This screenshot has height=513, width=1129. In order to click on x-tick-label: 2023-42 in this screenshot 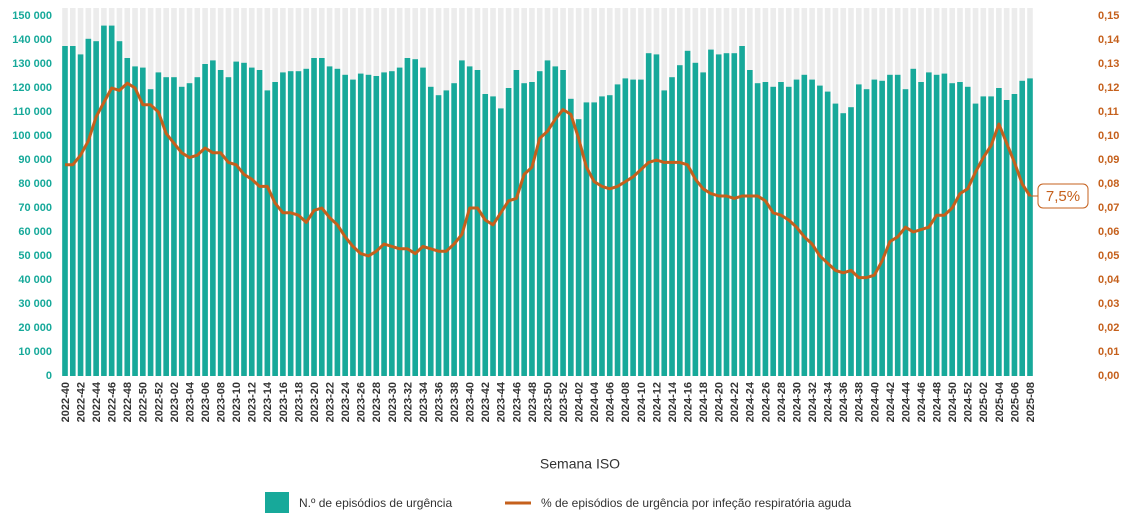, I will do `click(486, 402)`.